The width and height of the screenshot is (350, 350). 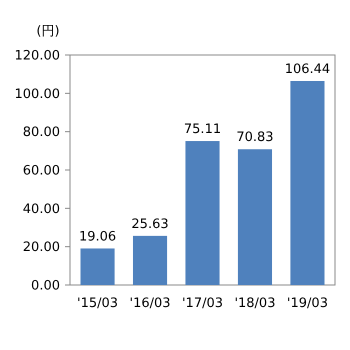 I want to click on y-axis-title: (円), so click(x=48, y=31).